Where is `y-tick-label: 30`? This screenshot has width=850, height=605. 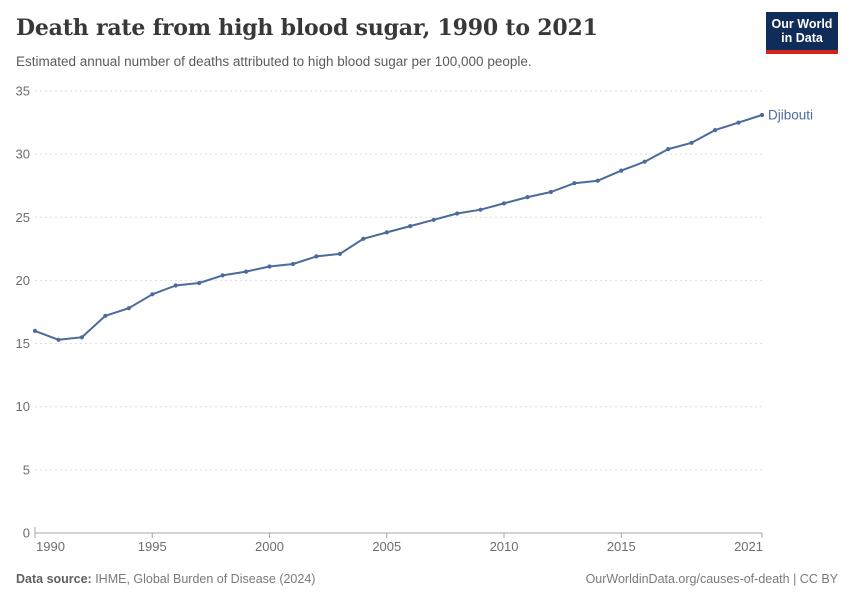
y-tick-label: 30 is located at coordinates (23, 154).